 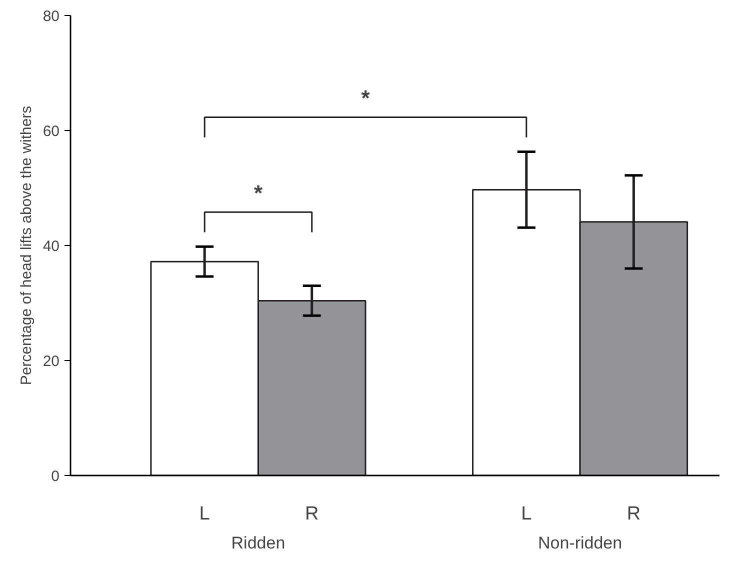 What do you see at coordinates (51, 16) in the screenshot?
I see `y-tick-label: 80` at bounding box center [51, 16].